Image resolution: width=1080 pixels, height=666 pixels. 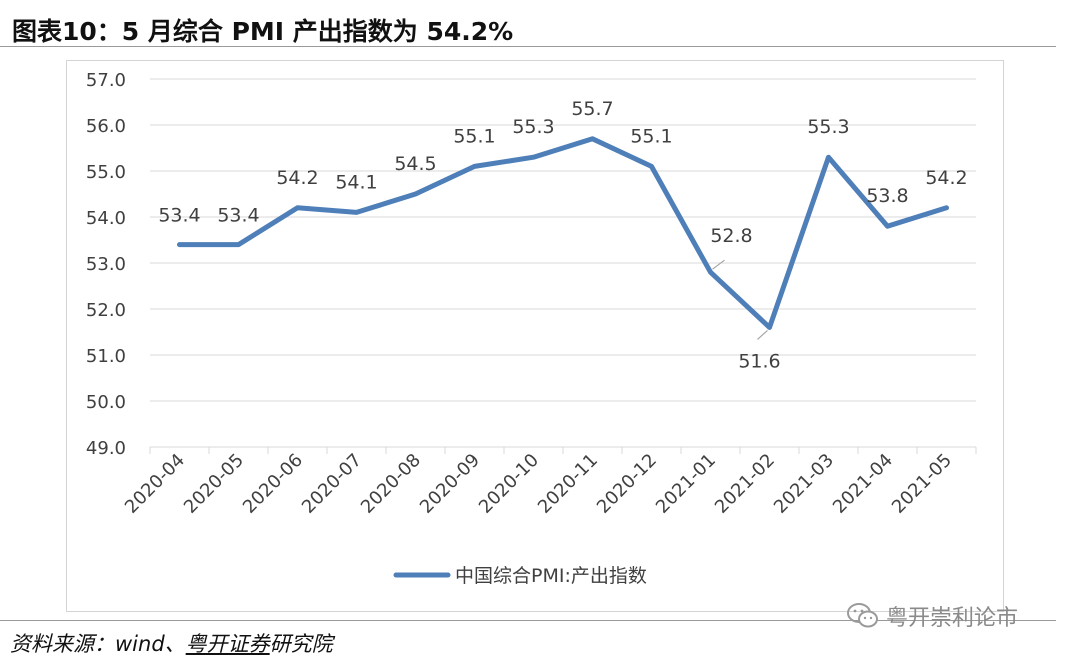 What do you see at coordinates (686, 484) in the screenshot?
I see `x-tick-label: 2021-01` at bounding box center [686, 484].